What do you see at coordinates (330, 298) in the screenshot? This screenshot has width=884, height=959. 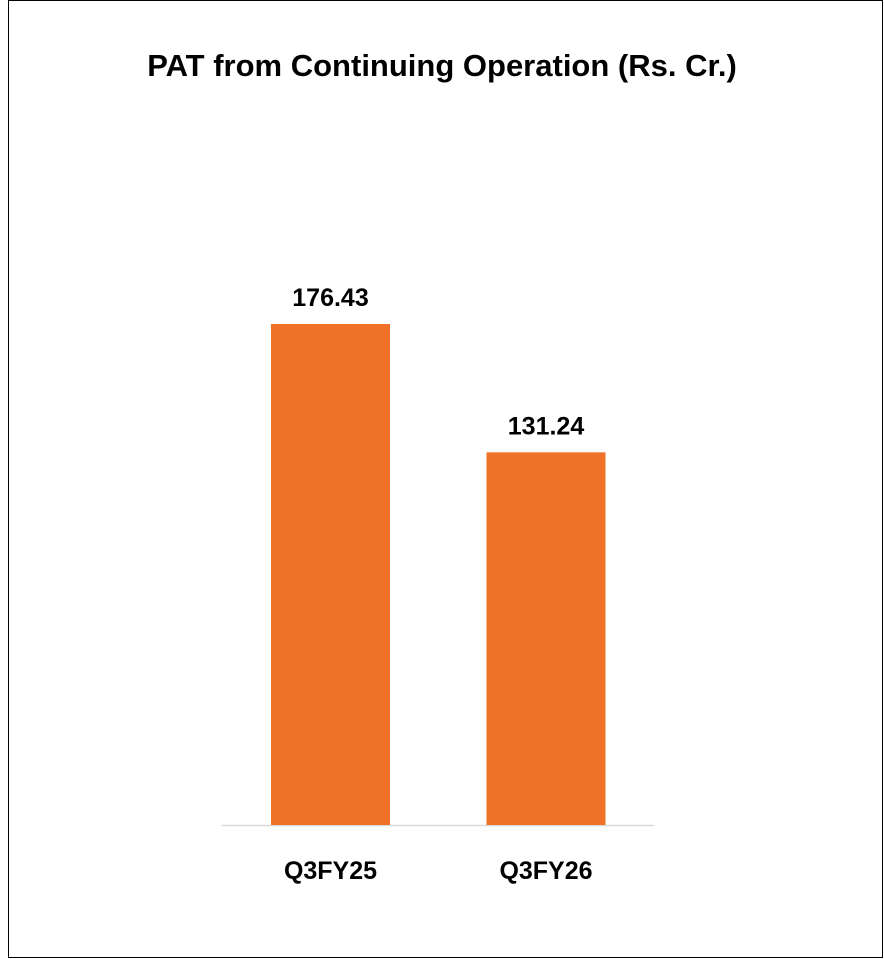 I see `value-label: 176.43` at bounding box center [330, 298].